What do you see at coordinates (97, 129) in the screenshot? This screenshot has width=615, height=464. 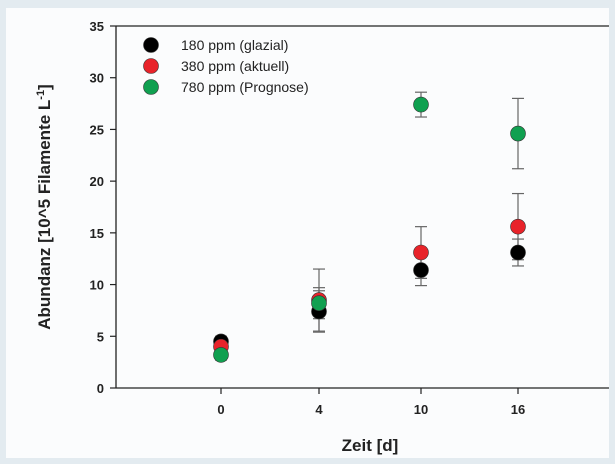 I see `y-tick-label: 25` at bounding box center [97, 129].